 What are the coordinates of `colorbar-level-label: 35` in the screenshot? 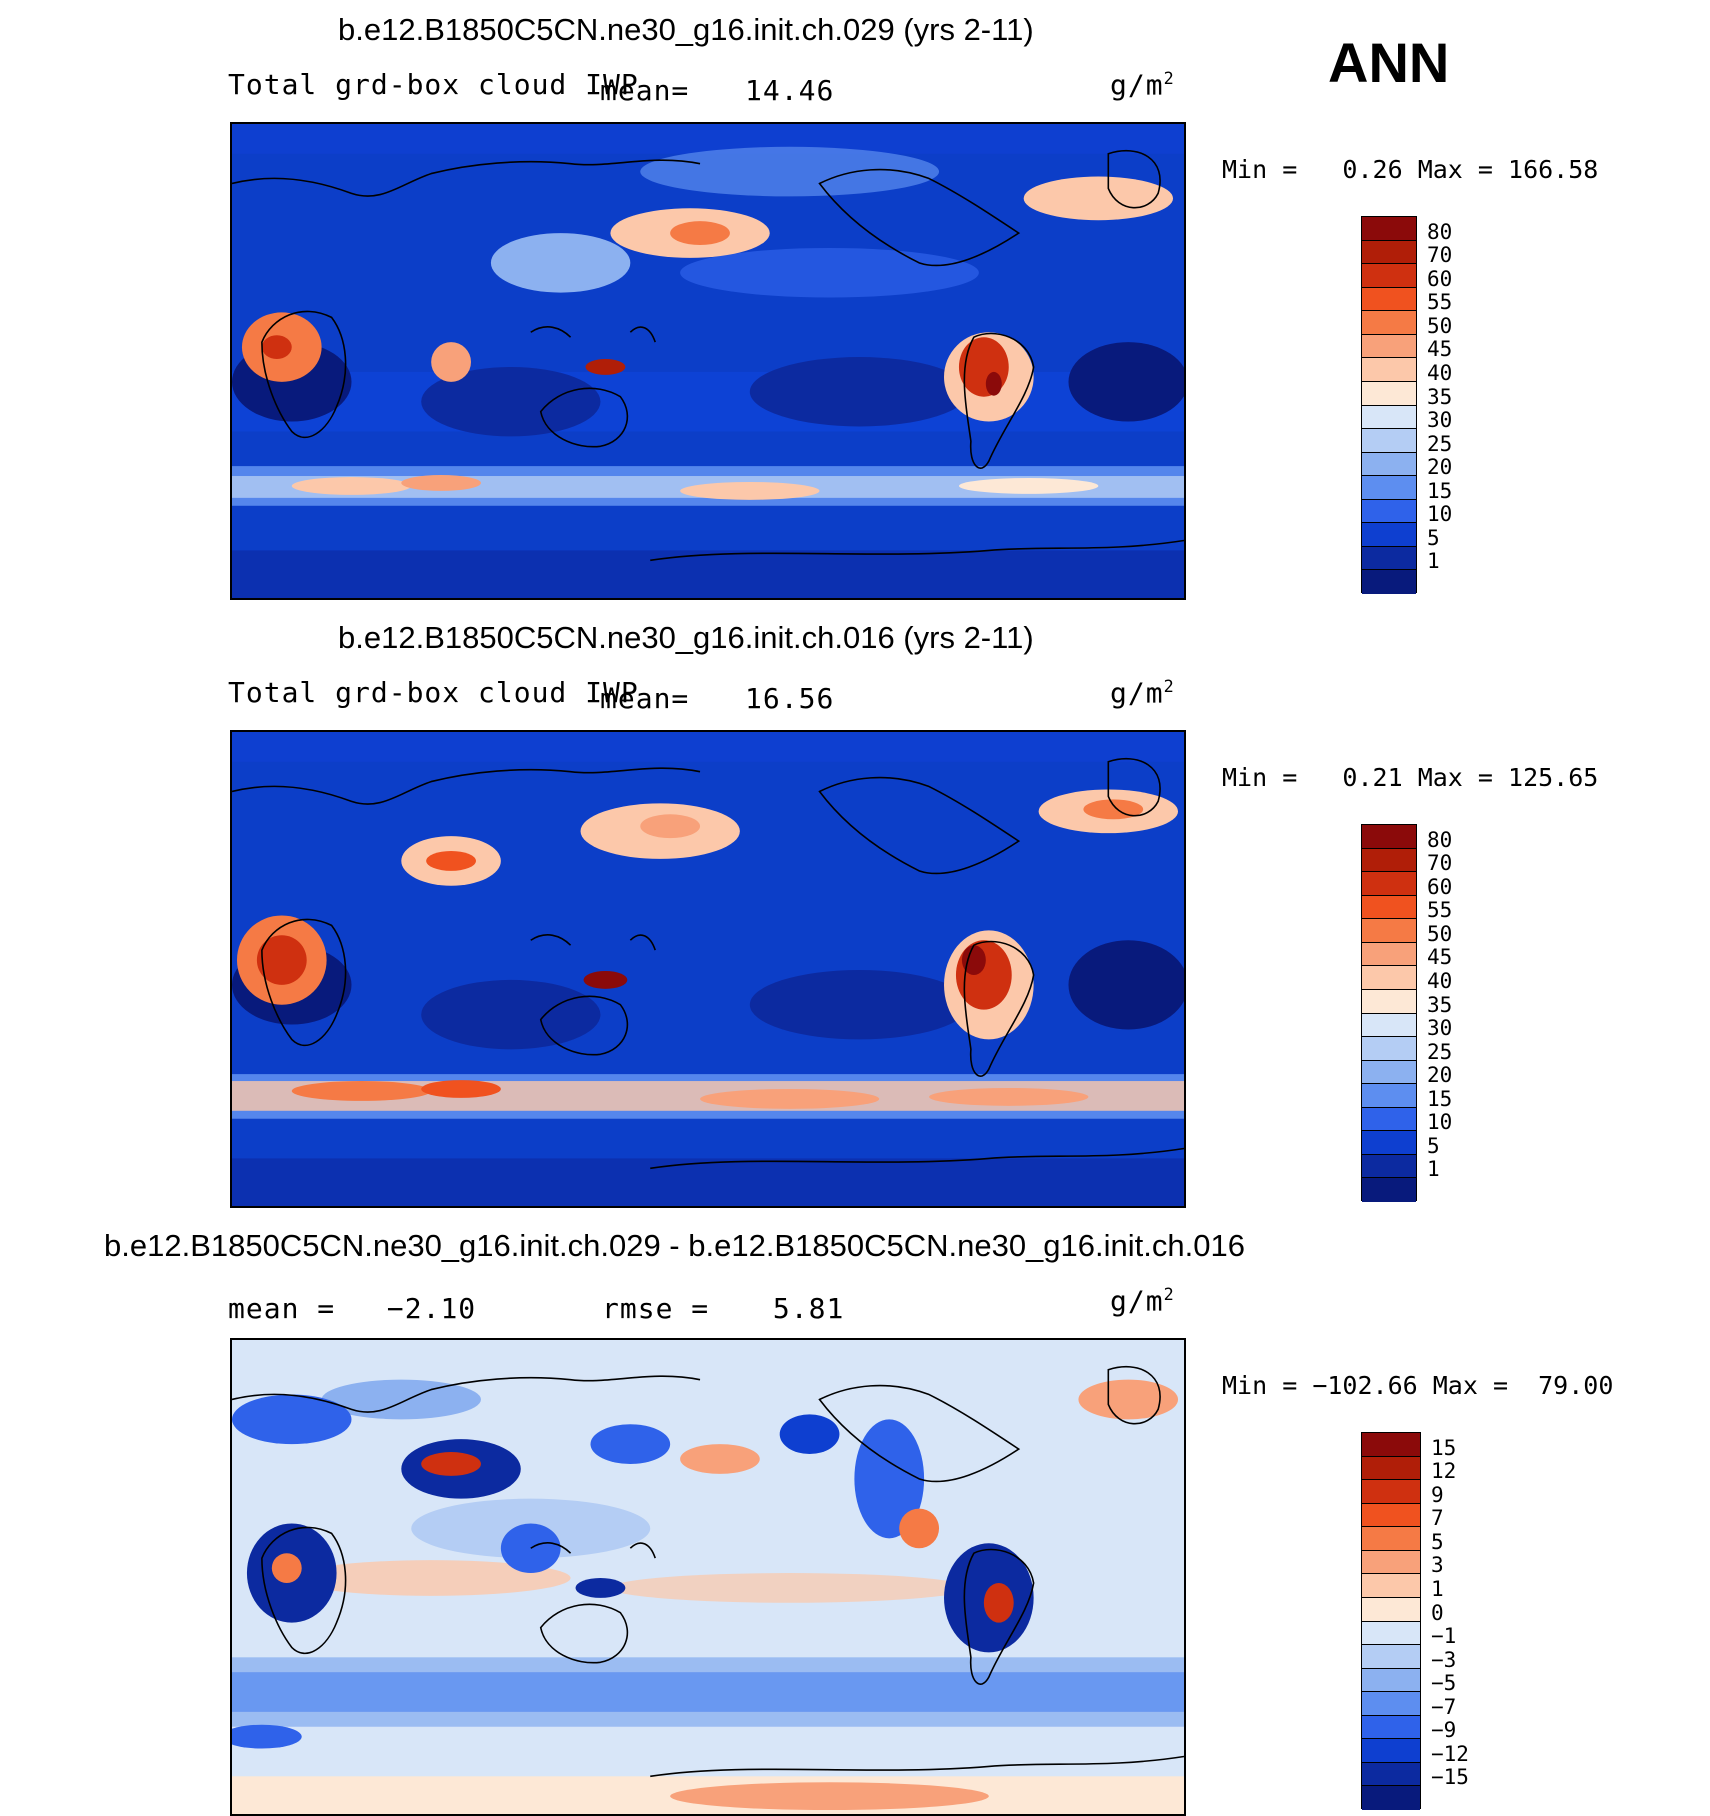 It's located at (1440, 1004).